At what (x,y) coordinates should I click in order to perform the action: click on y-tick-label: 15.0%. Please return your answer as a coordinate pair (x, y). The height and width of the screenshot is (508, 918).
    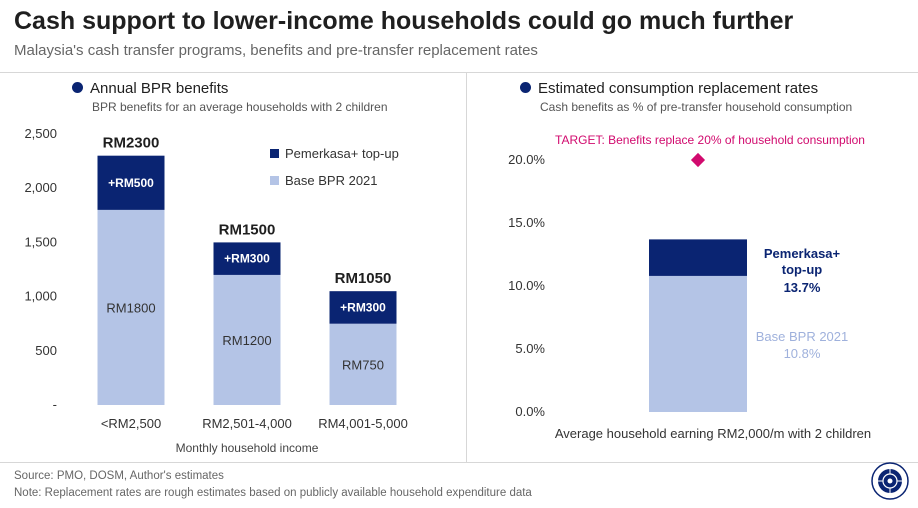
    Looking at the image, I should click on (526, 222).